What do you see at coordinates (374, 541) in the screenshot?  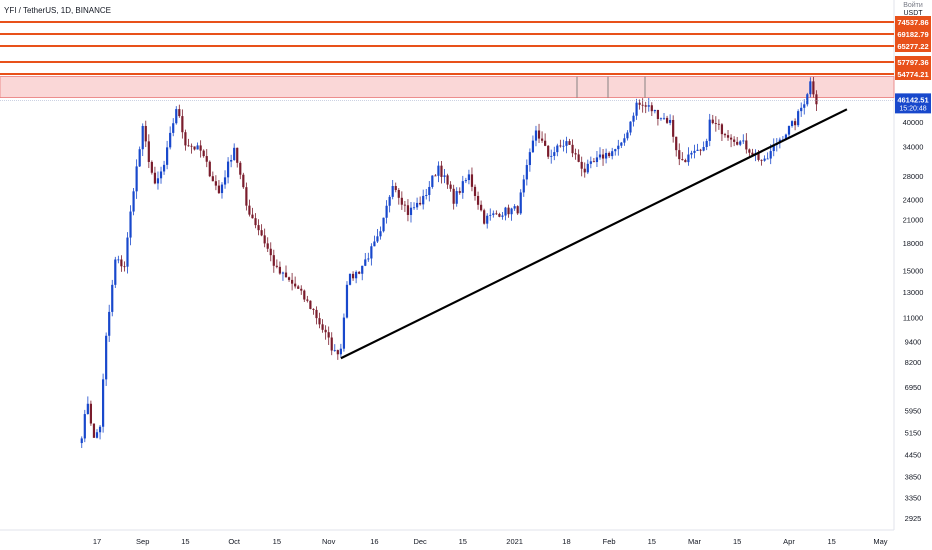 I see `x-tick-label: 16` at bounding box center [374, 541].